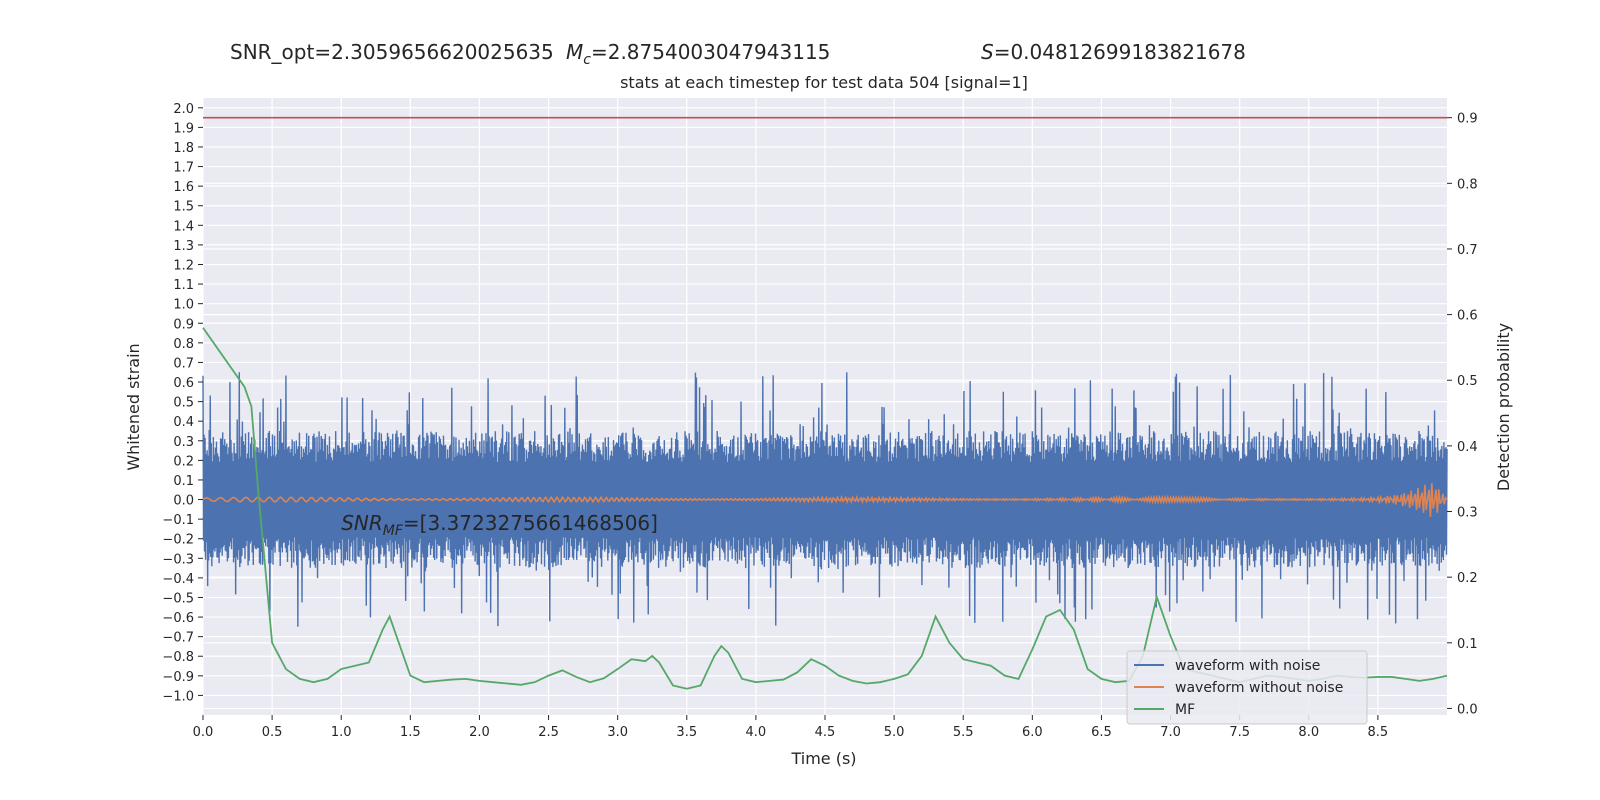 This screenshot has height=800, width=1600. I want to click on legend-label-noise: waveform with noise, so click(1247, 666).